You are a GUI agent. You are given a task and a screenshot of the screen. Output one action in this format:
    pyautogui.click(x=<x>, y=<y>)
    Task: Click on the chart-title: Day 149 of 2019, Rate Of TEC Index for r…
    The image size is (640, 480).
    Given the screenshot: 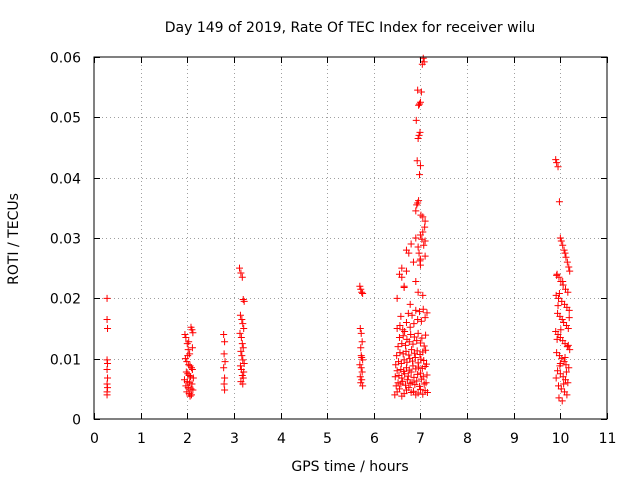 What is the action you would take?
    pyautogui.click(x=350, y=28)
    